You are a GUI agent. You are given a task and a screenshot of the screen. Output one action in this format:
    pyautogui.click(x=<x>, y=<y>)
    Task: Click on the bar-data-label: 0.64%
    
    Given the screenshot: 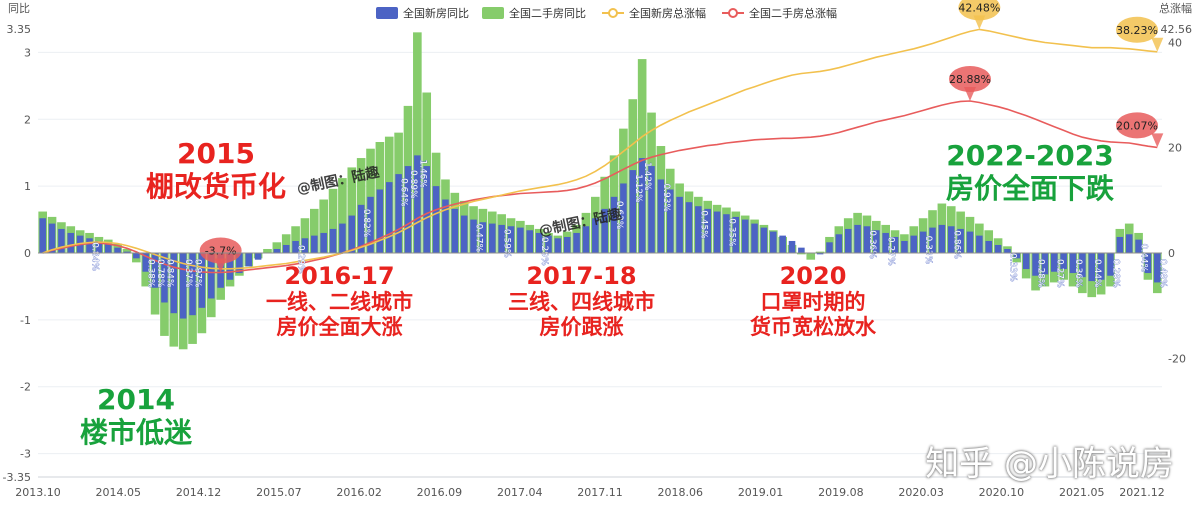 What is the action you would take?
    pyautogui.click(x=404, y=192)
    